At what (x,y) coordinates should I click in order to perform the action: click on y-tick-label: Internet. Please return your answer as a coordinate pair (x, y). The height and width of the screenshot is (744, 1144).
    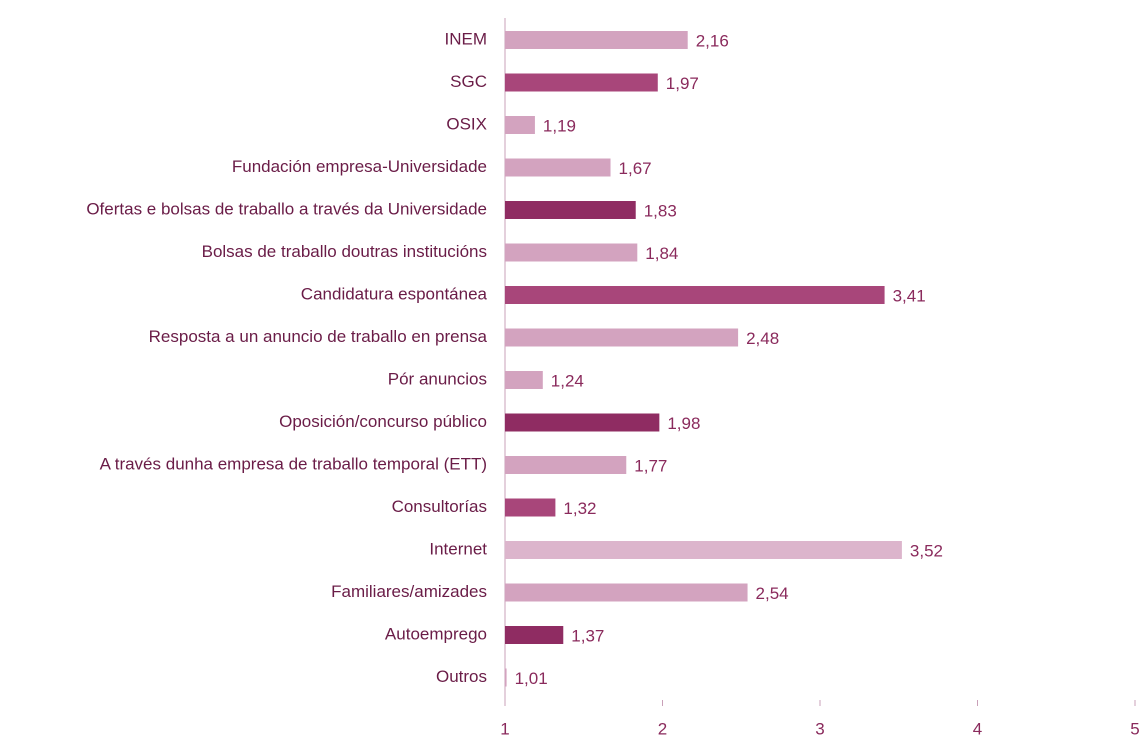
    Looking at the image, I should click on (458, 548).